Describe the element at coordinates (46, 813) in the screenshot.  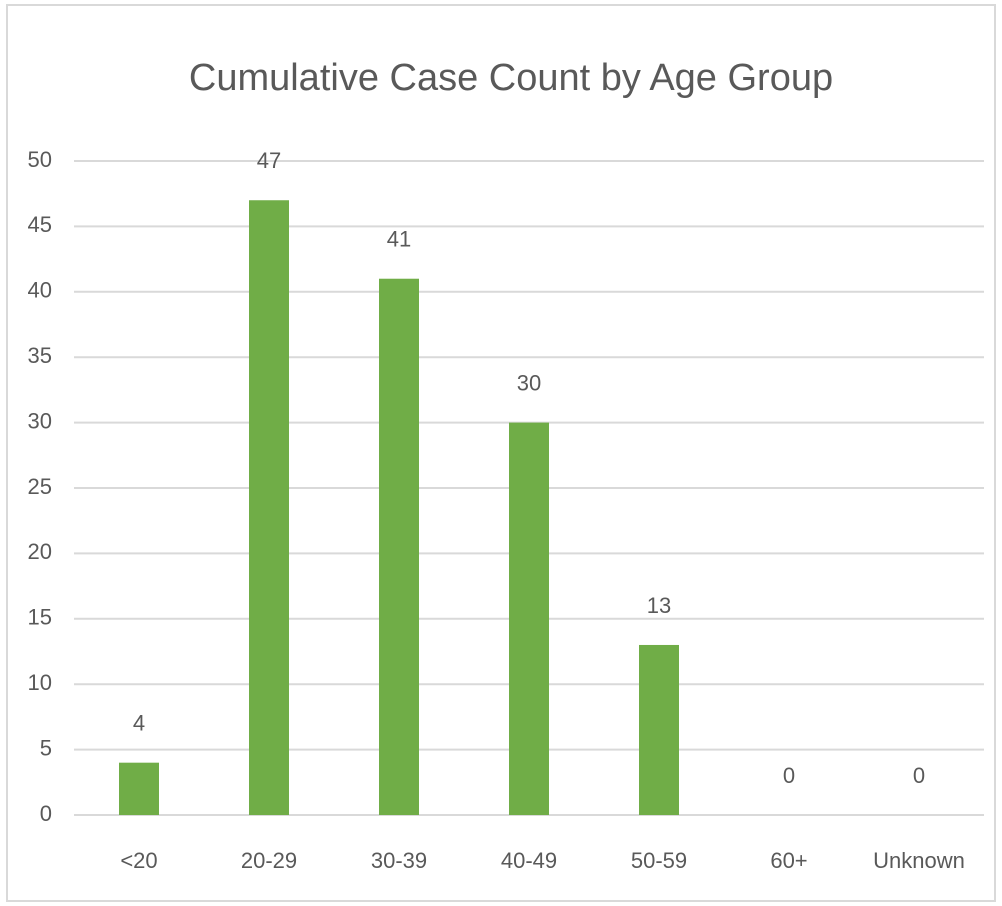
I see `y-tick-label: 0` at that location.